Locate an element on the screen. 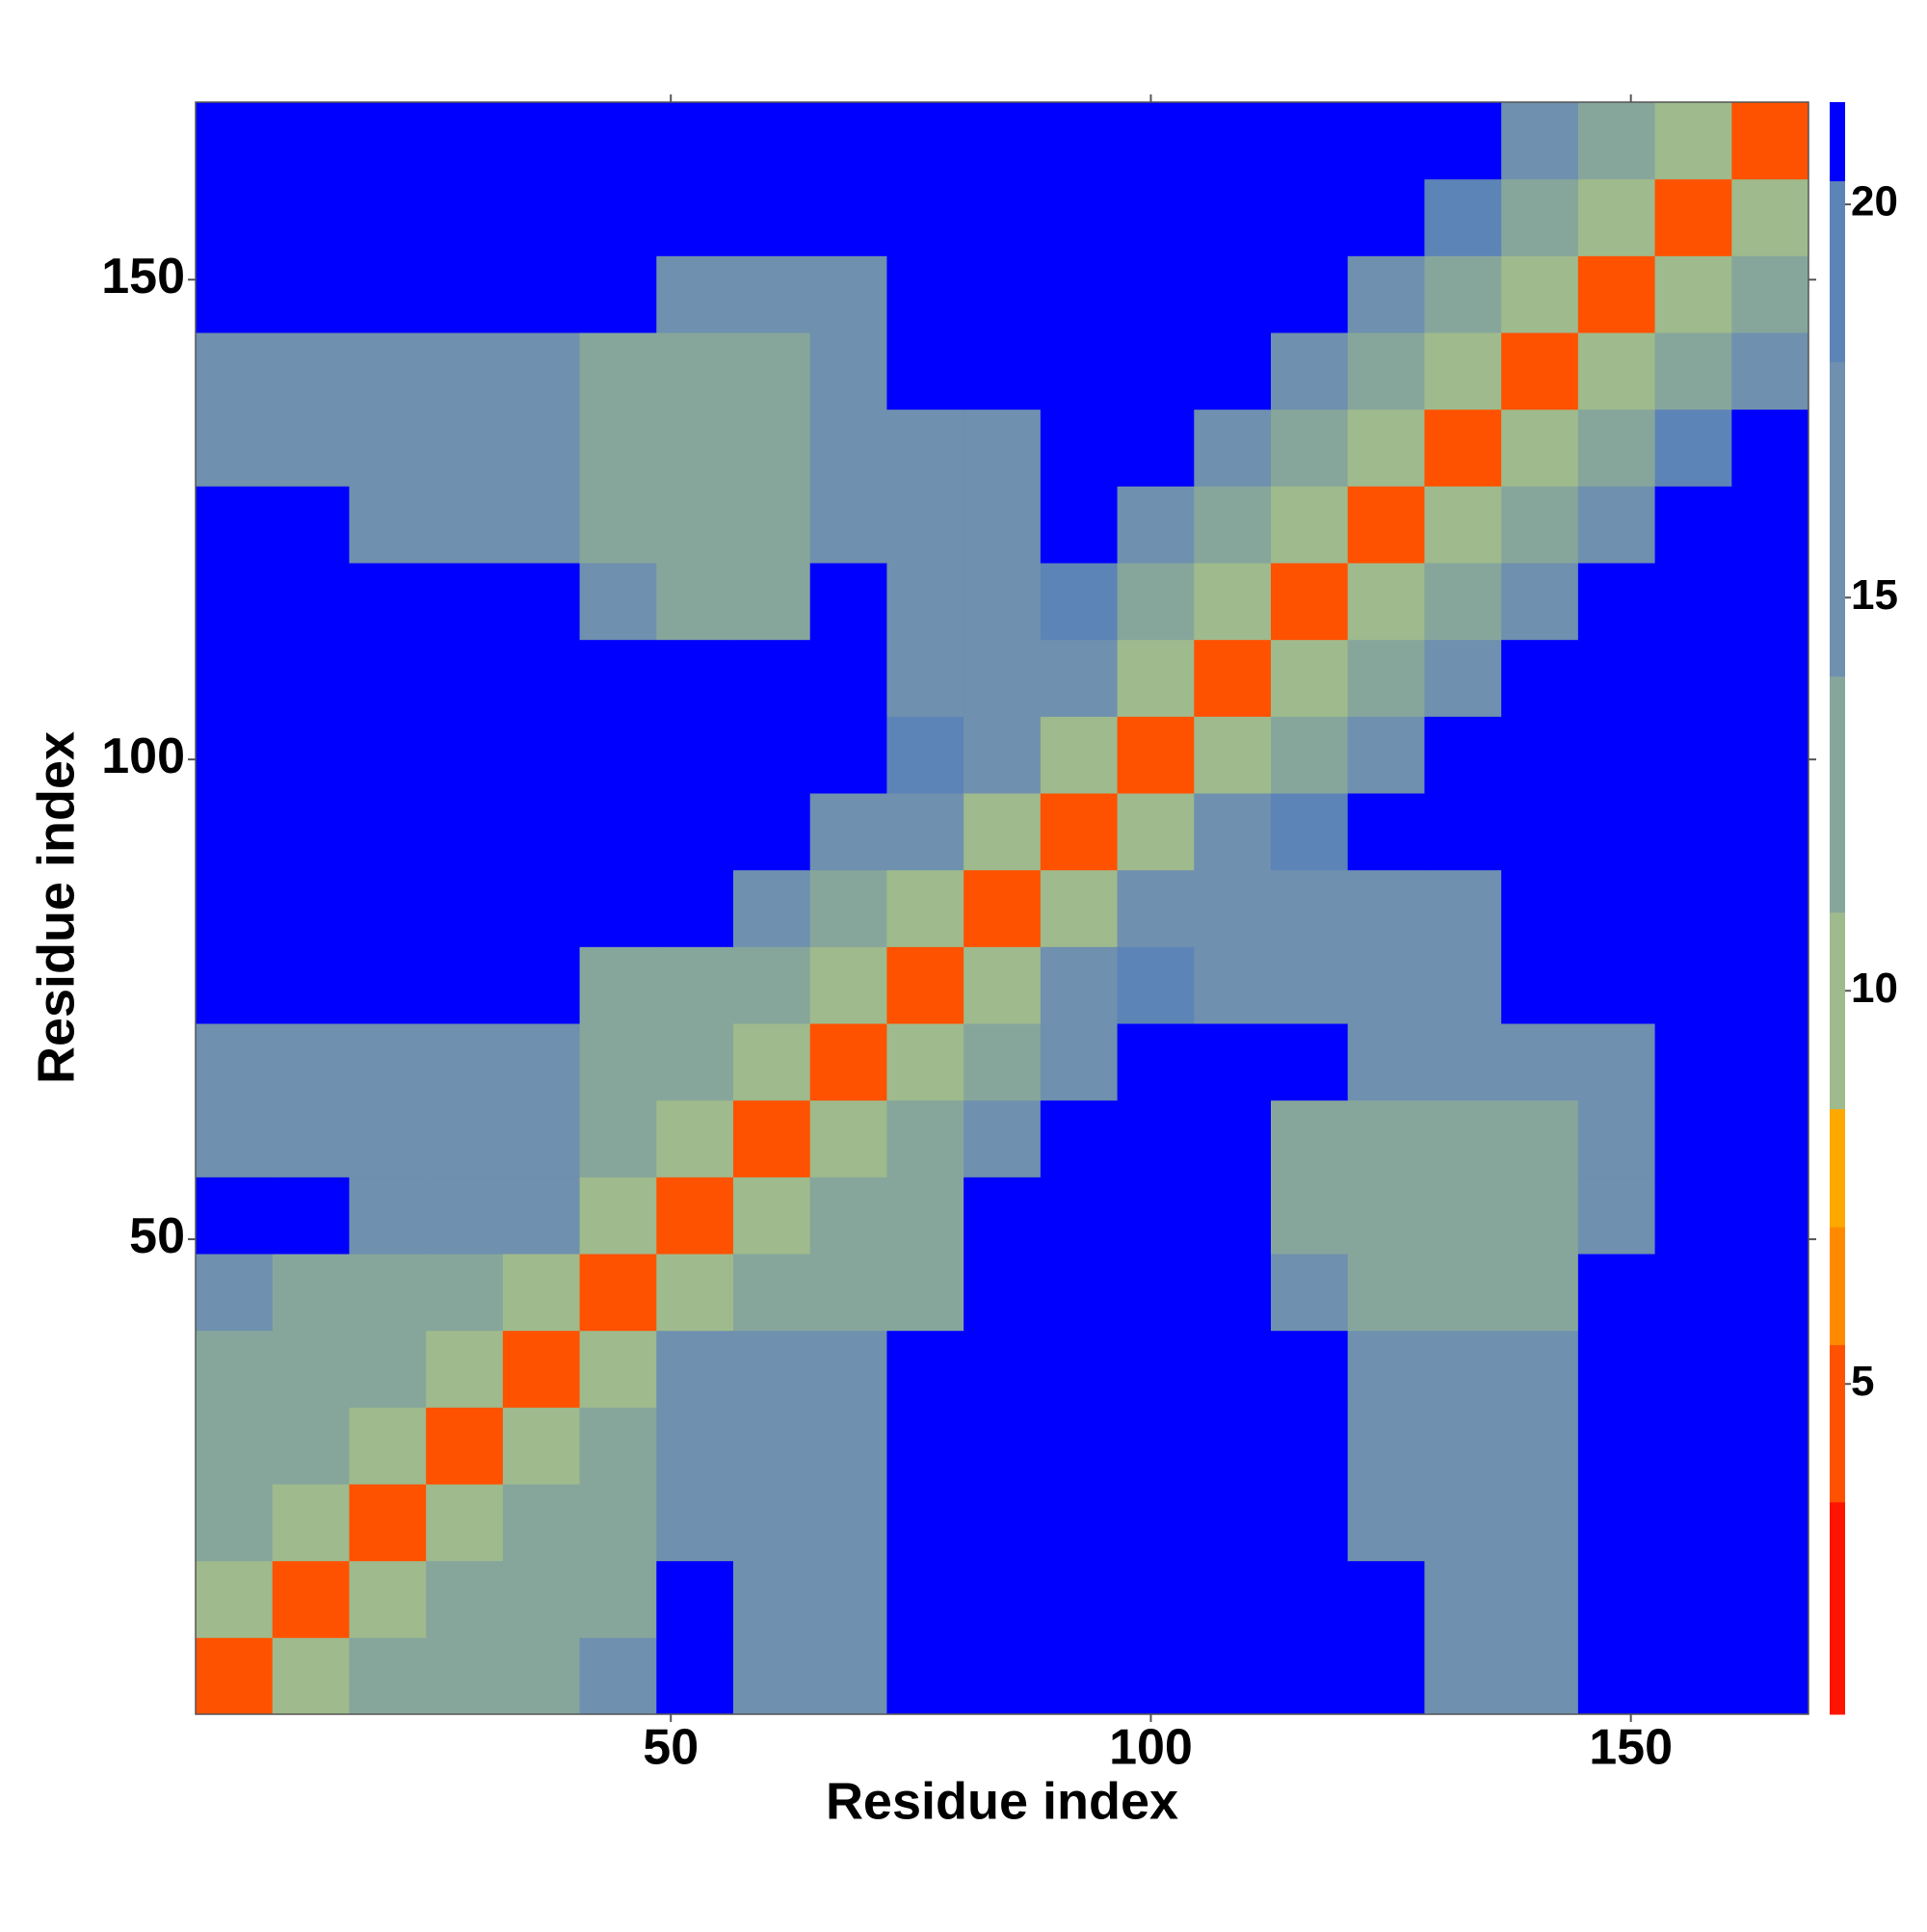 The height and width of the screenshot is (1932, 1927). colorbar-tick-label: 10 is located at coordinates (1874, 988).